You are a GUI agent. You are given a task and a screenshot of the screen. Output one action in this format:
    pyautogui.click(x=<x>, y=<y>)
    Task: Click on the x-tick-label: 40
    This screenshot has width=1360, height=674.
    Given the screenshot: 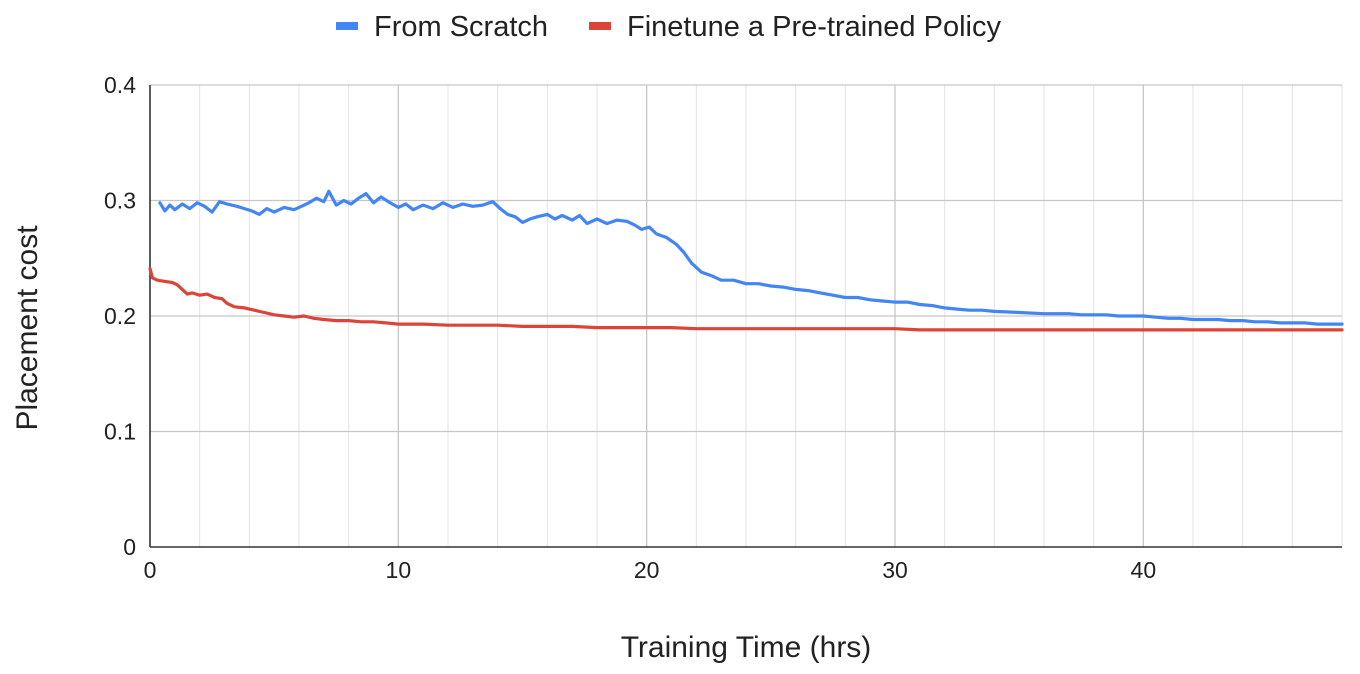 What is the action you would take?
    pyautogui.click(x=1144, y=570)
    